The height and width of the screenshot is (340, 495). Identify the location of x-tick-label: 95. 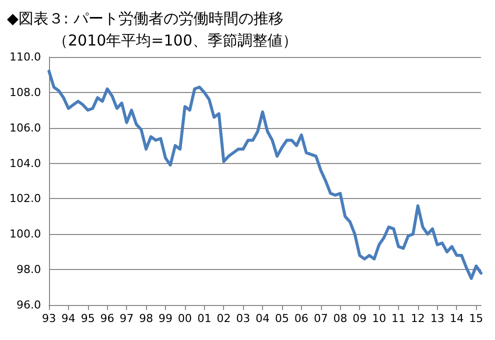
(87, 318).